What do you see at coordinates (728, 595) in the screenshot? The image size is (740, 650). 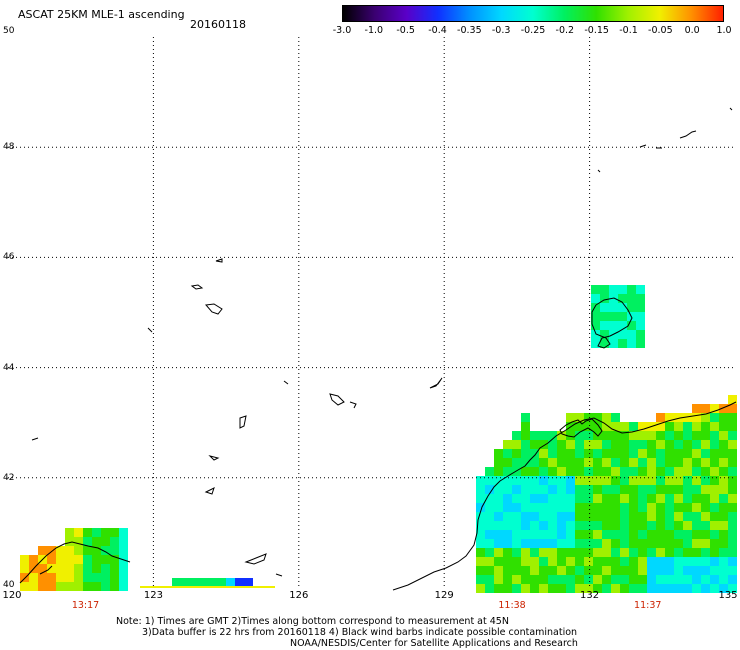 I see `longitude-label: 135` at bounding box center [728, 595].